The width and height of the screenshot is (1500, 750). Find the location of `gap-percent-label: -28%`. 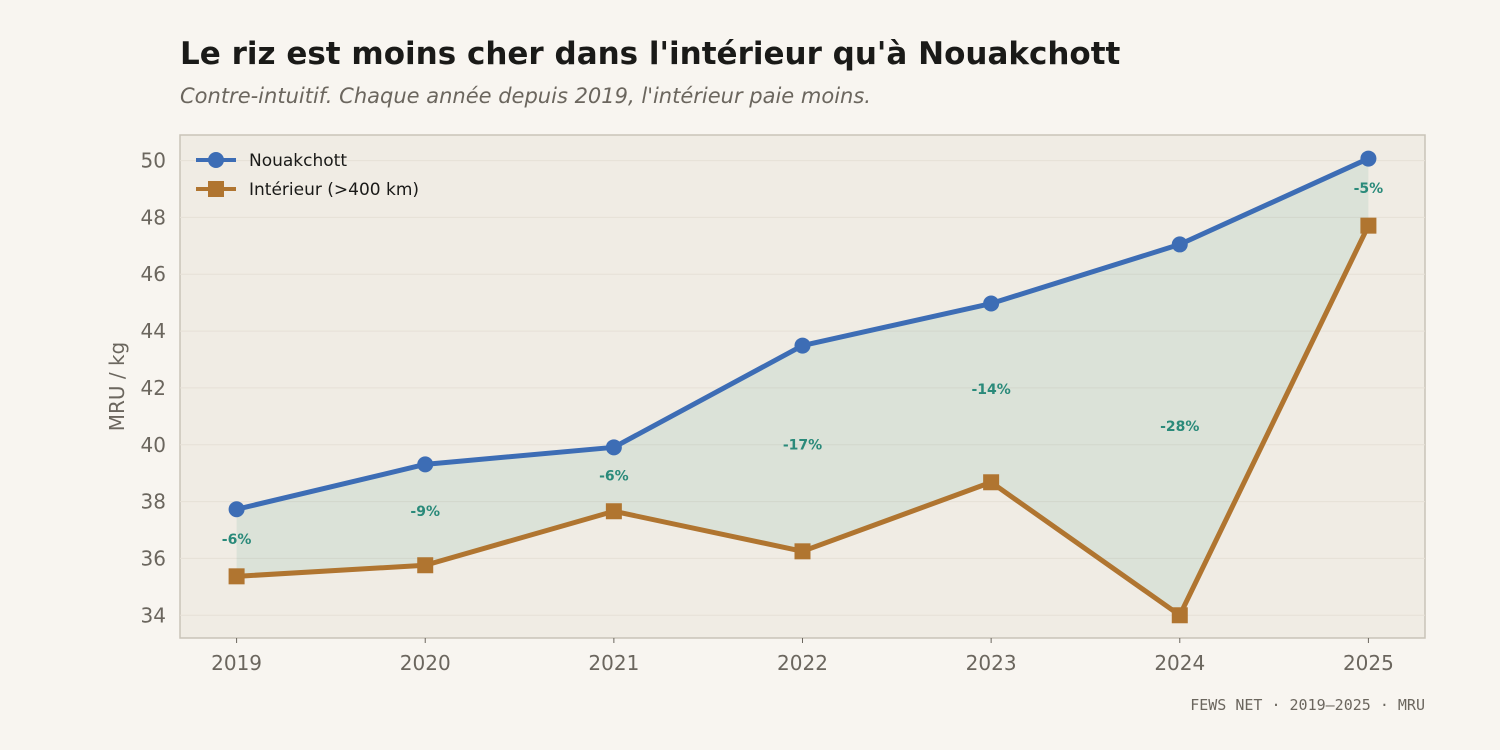

gap-percent-label: -28% is located at coordinates (1179, 427).